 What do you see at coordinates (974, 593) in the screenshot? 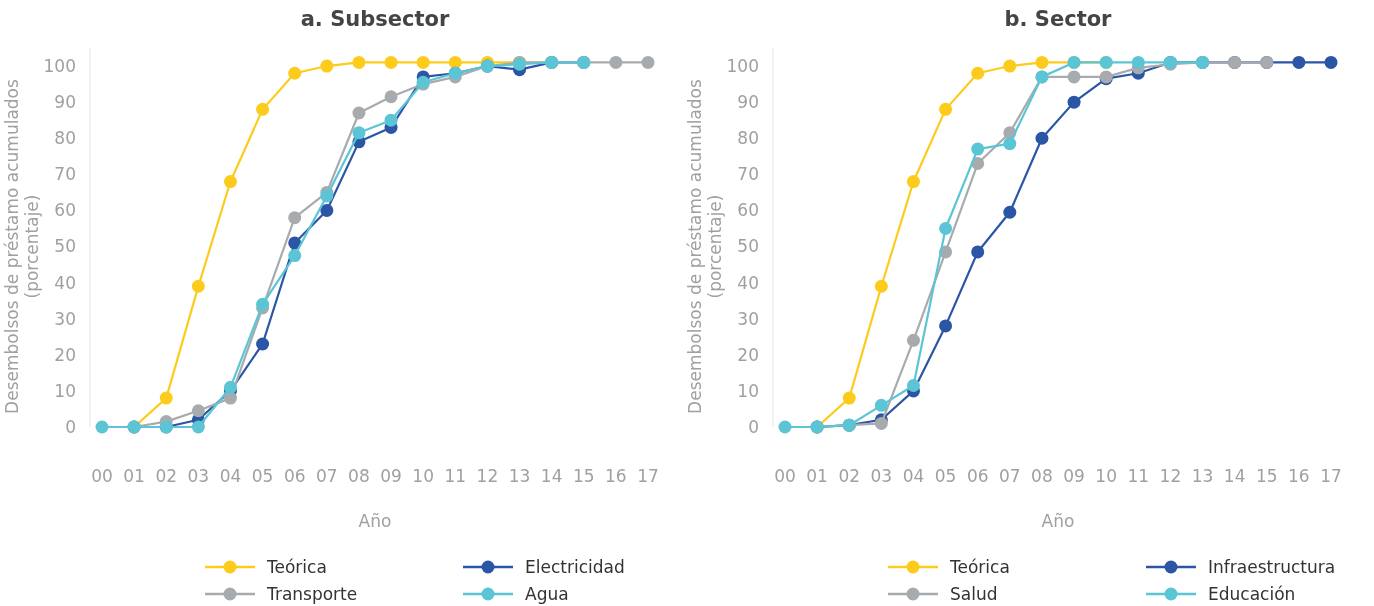
I see `legend-label: Salud` at bounding box center [974, 593].